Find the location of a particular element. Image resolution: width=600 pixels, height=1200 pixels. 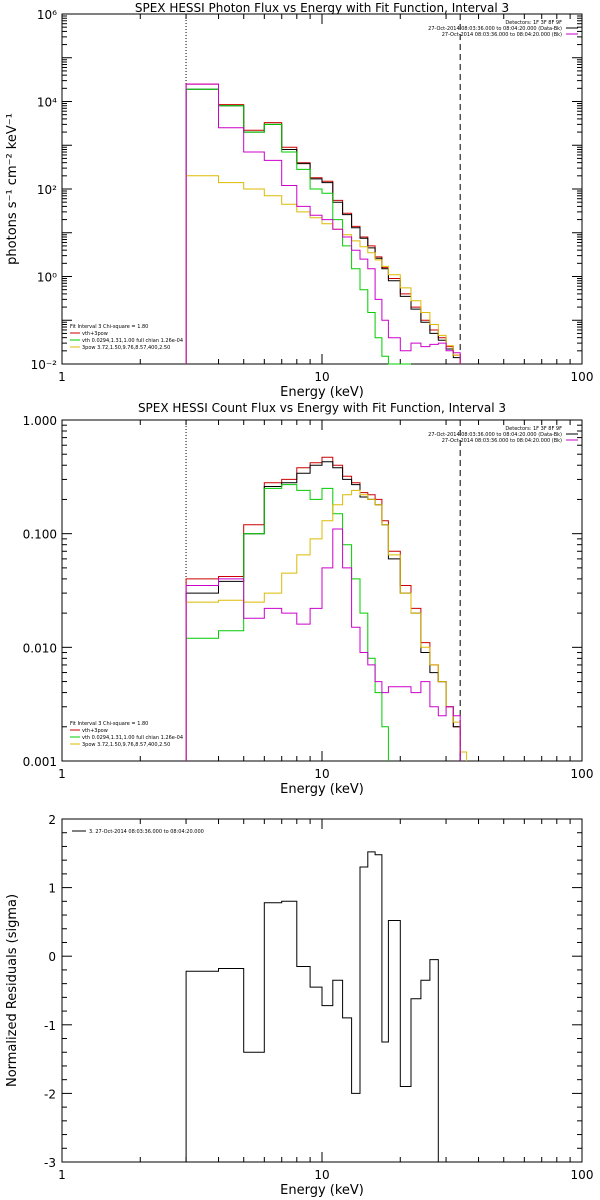

y-tick-label: 0.100 is located at coordinates (40, 535).